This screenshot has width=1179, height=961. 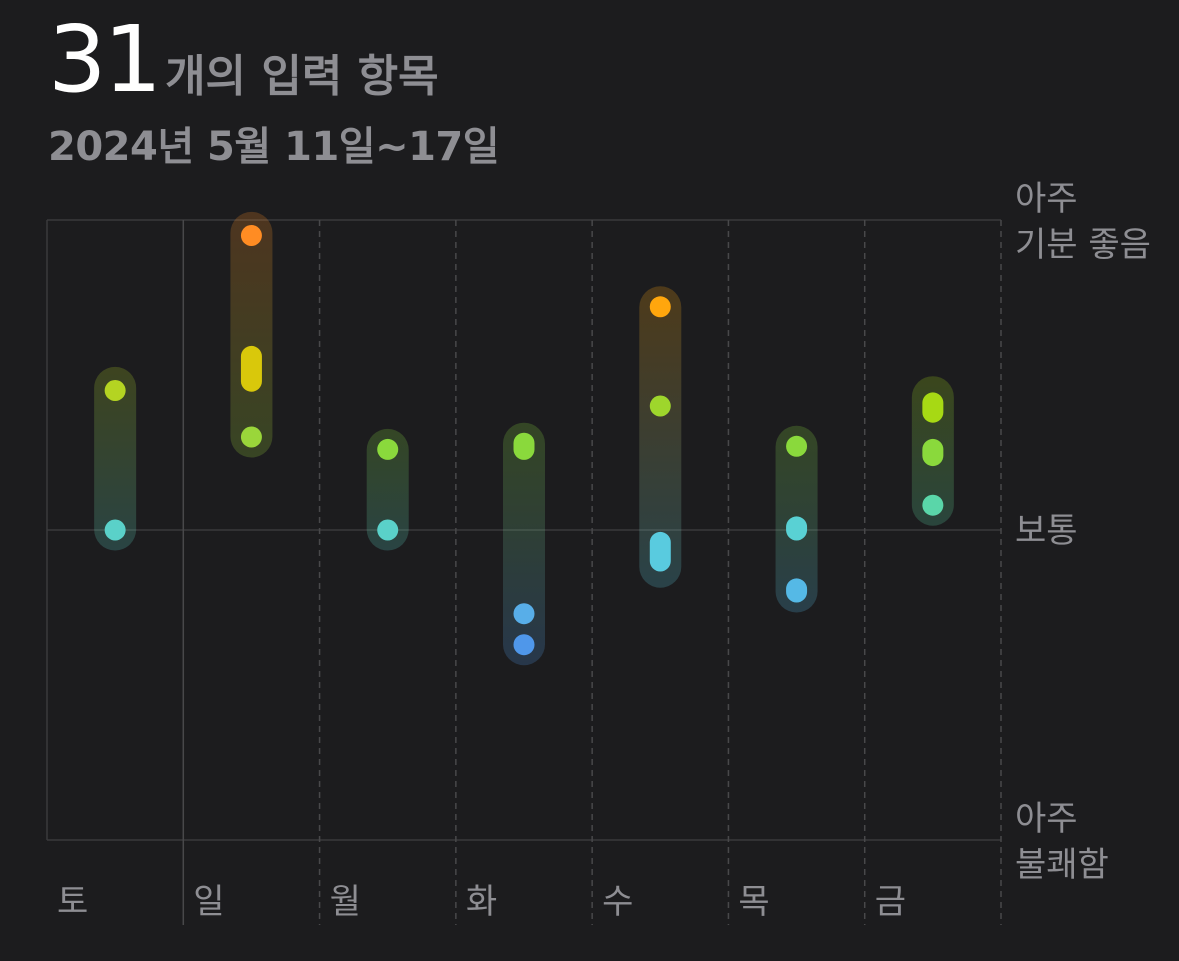 What do you see at coordinates (481, 902) in the screenshot?
I see `x-axis-label: 화` at bounding box center [481, 902].